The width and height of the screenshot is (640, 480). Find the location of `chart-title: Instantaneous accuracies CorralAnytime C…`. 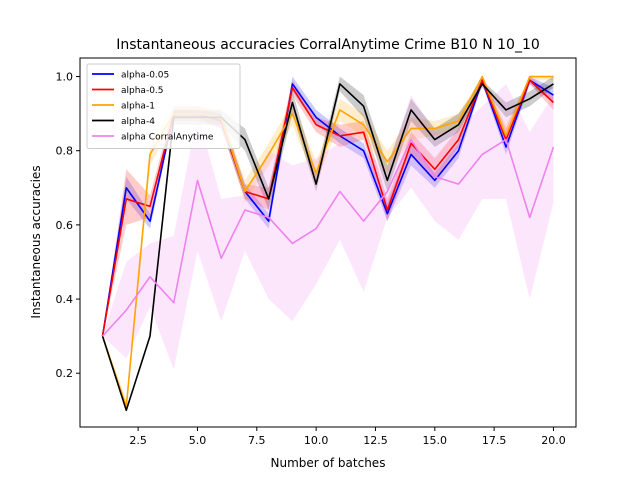

chart-title: Instantaneous accuracies CorralAnytime C… is located at coordinates (328, 45).